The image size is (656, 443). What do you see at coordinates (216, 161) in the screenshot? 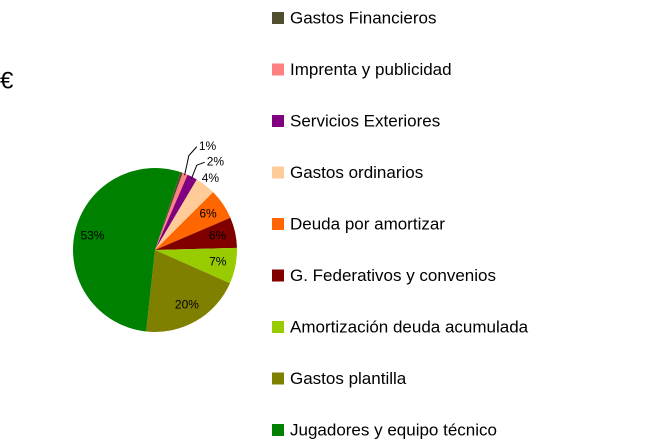
I see `data-label: 2%` at bounding box center [216, 161].